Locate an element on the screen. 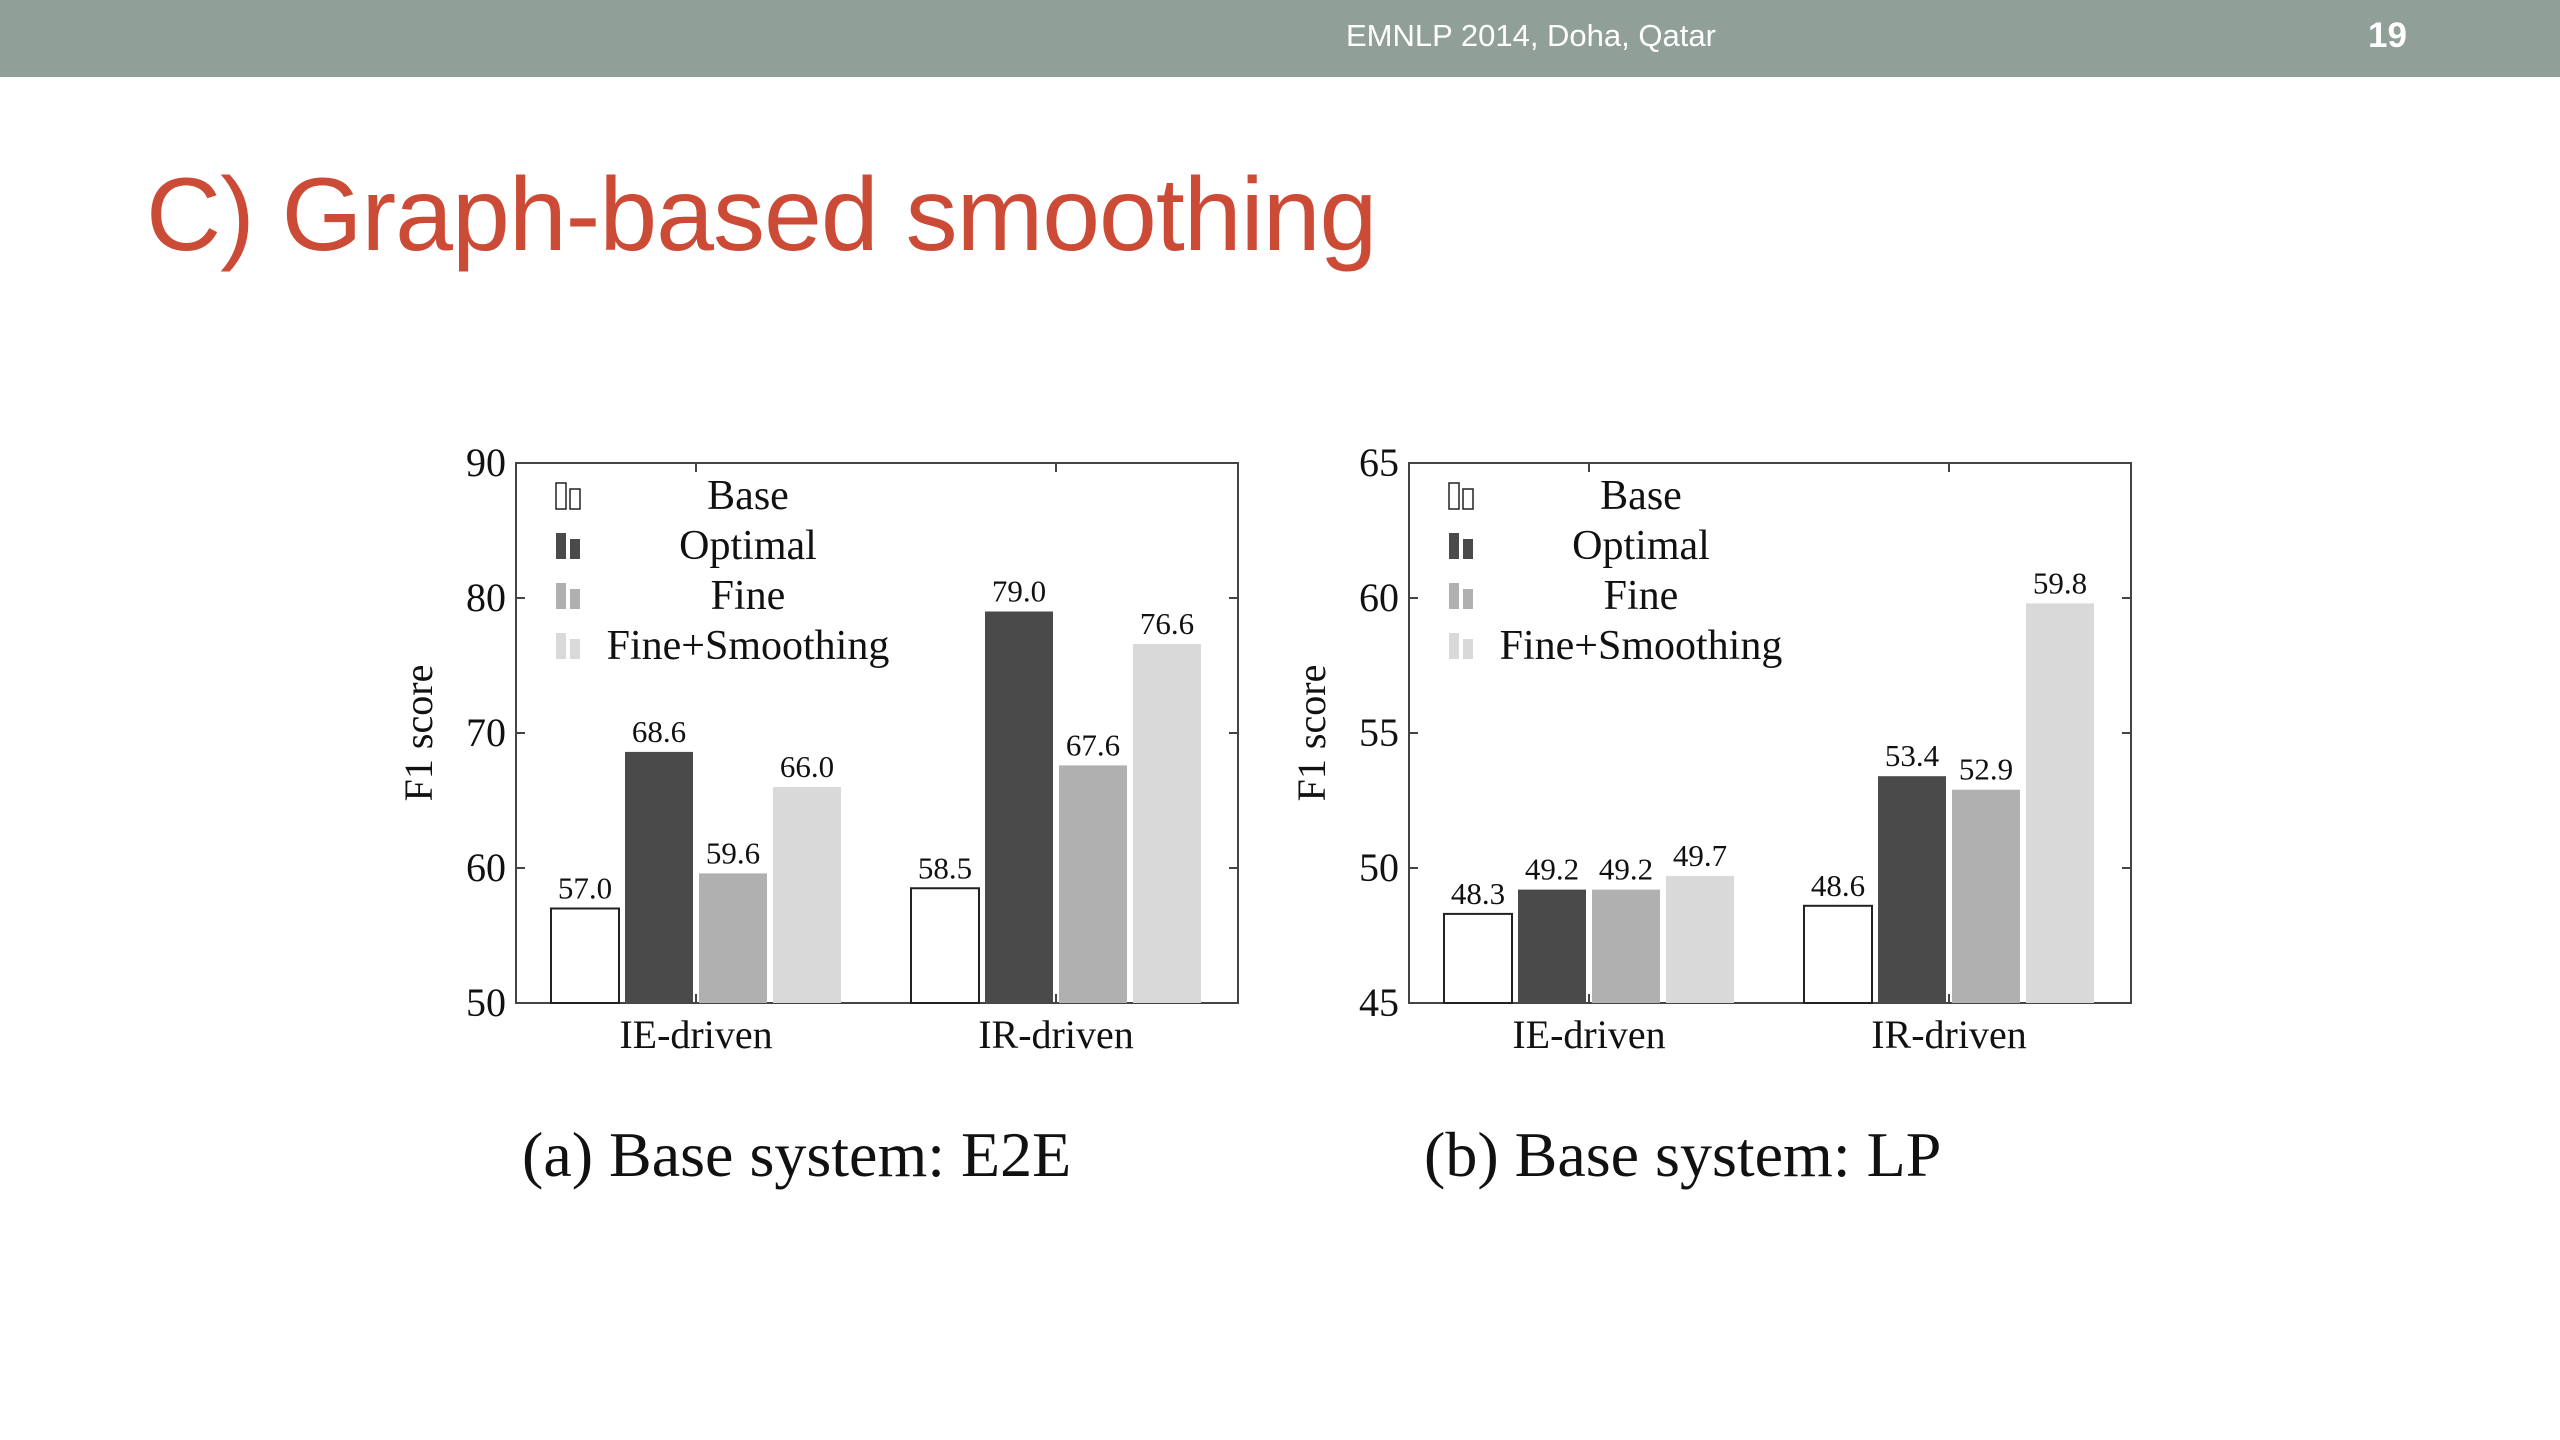  data-label: 79.0 is located at coordinates (1019, 591).